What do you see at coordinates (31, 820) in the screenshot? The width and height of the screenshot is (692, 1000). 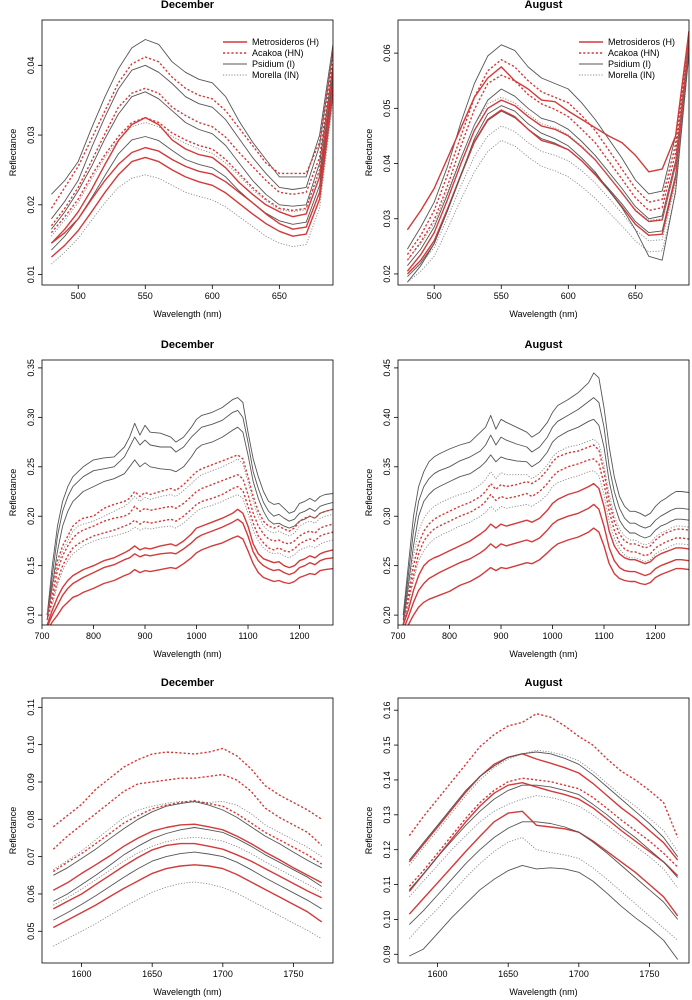 I see `y-tick-label: 0.08` at bounding box center [31, 820].